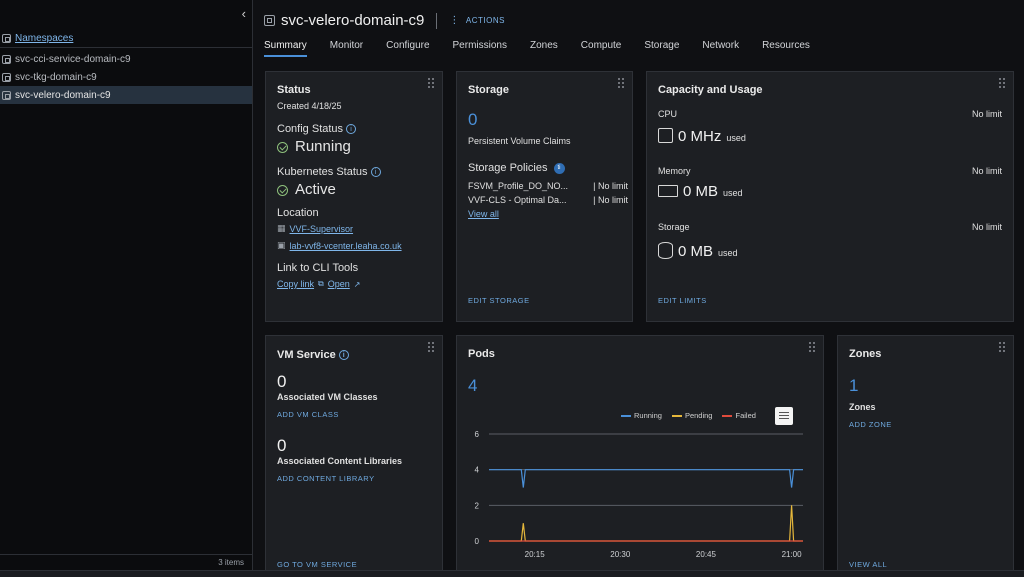  What do you see at coordinates (477, 505) in the screenshot?
I see `y-tick-label: 2` at bounding box center [477, 505].